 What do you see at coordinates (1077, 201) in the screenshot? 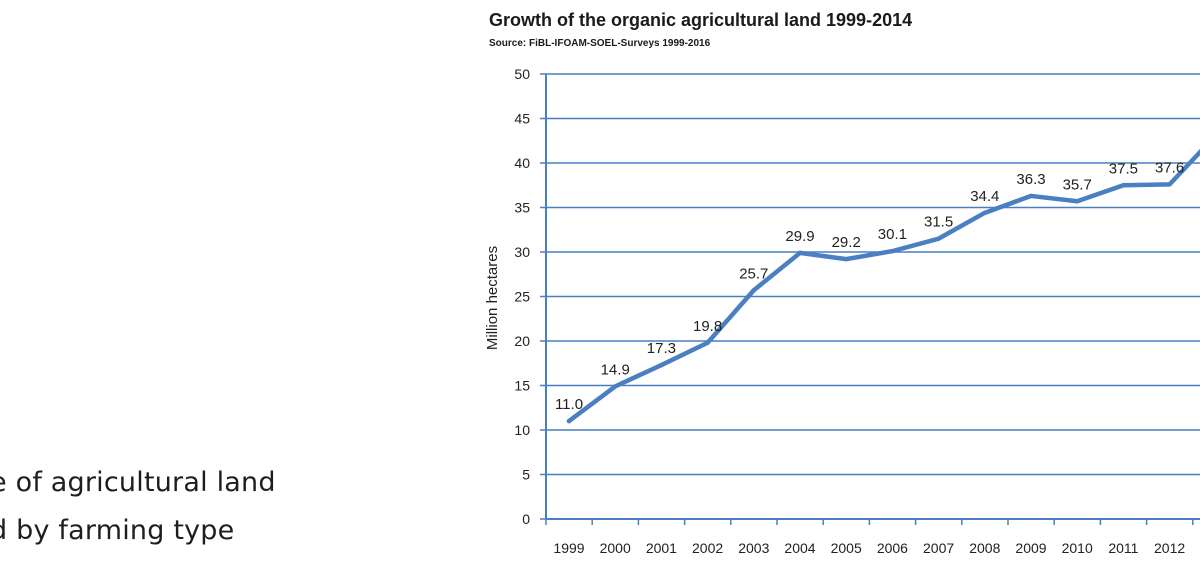
I see `data-point-2010` at bounding box center [1077, 201].